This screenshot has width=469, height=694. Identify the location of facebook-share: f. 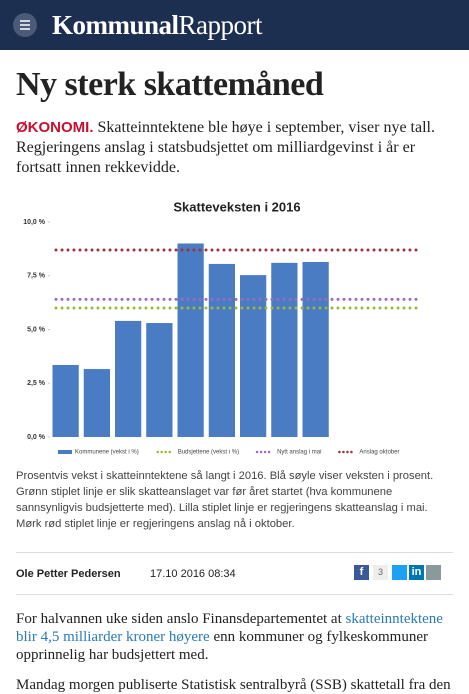
(361, 572).